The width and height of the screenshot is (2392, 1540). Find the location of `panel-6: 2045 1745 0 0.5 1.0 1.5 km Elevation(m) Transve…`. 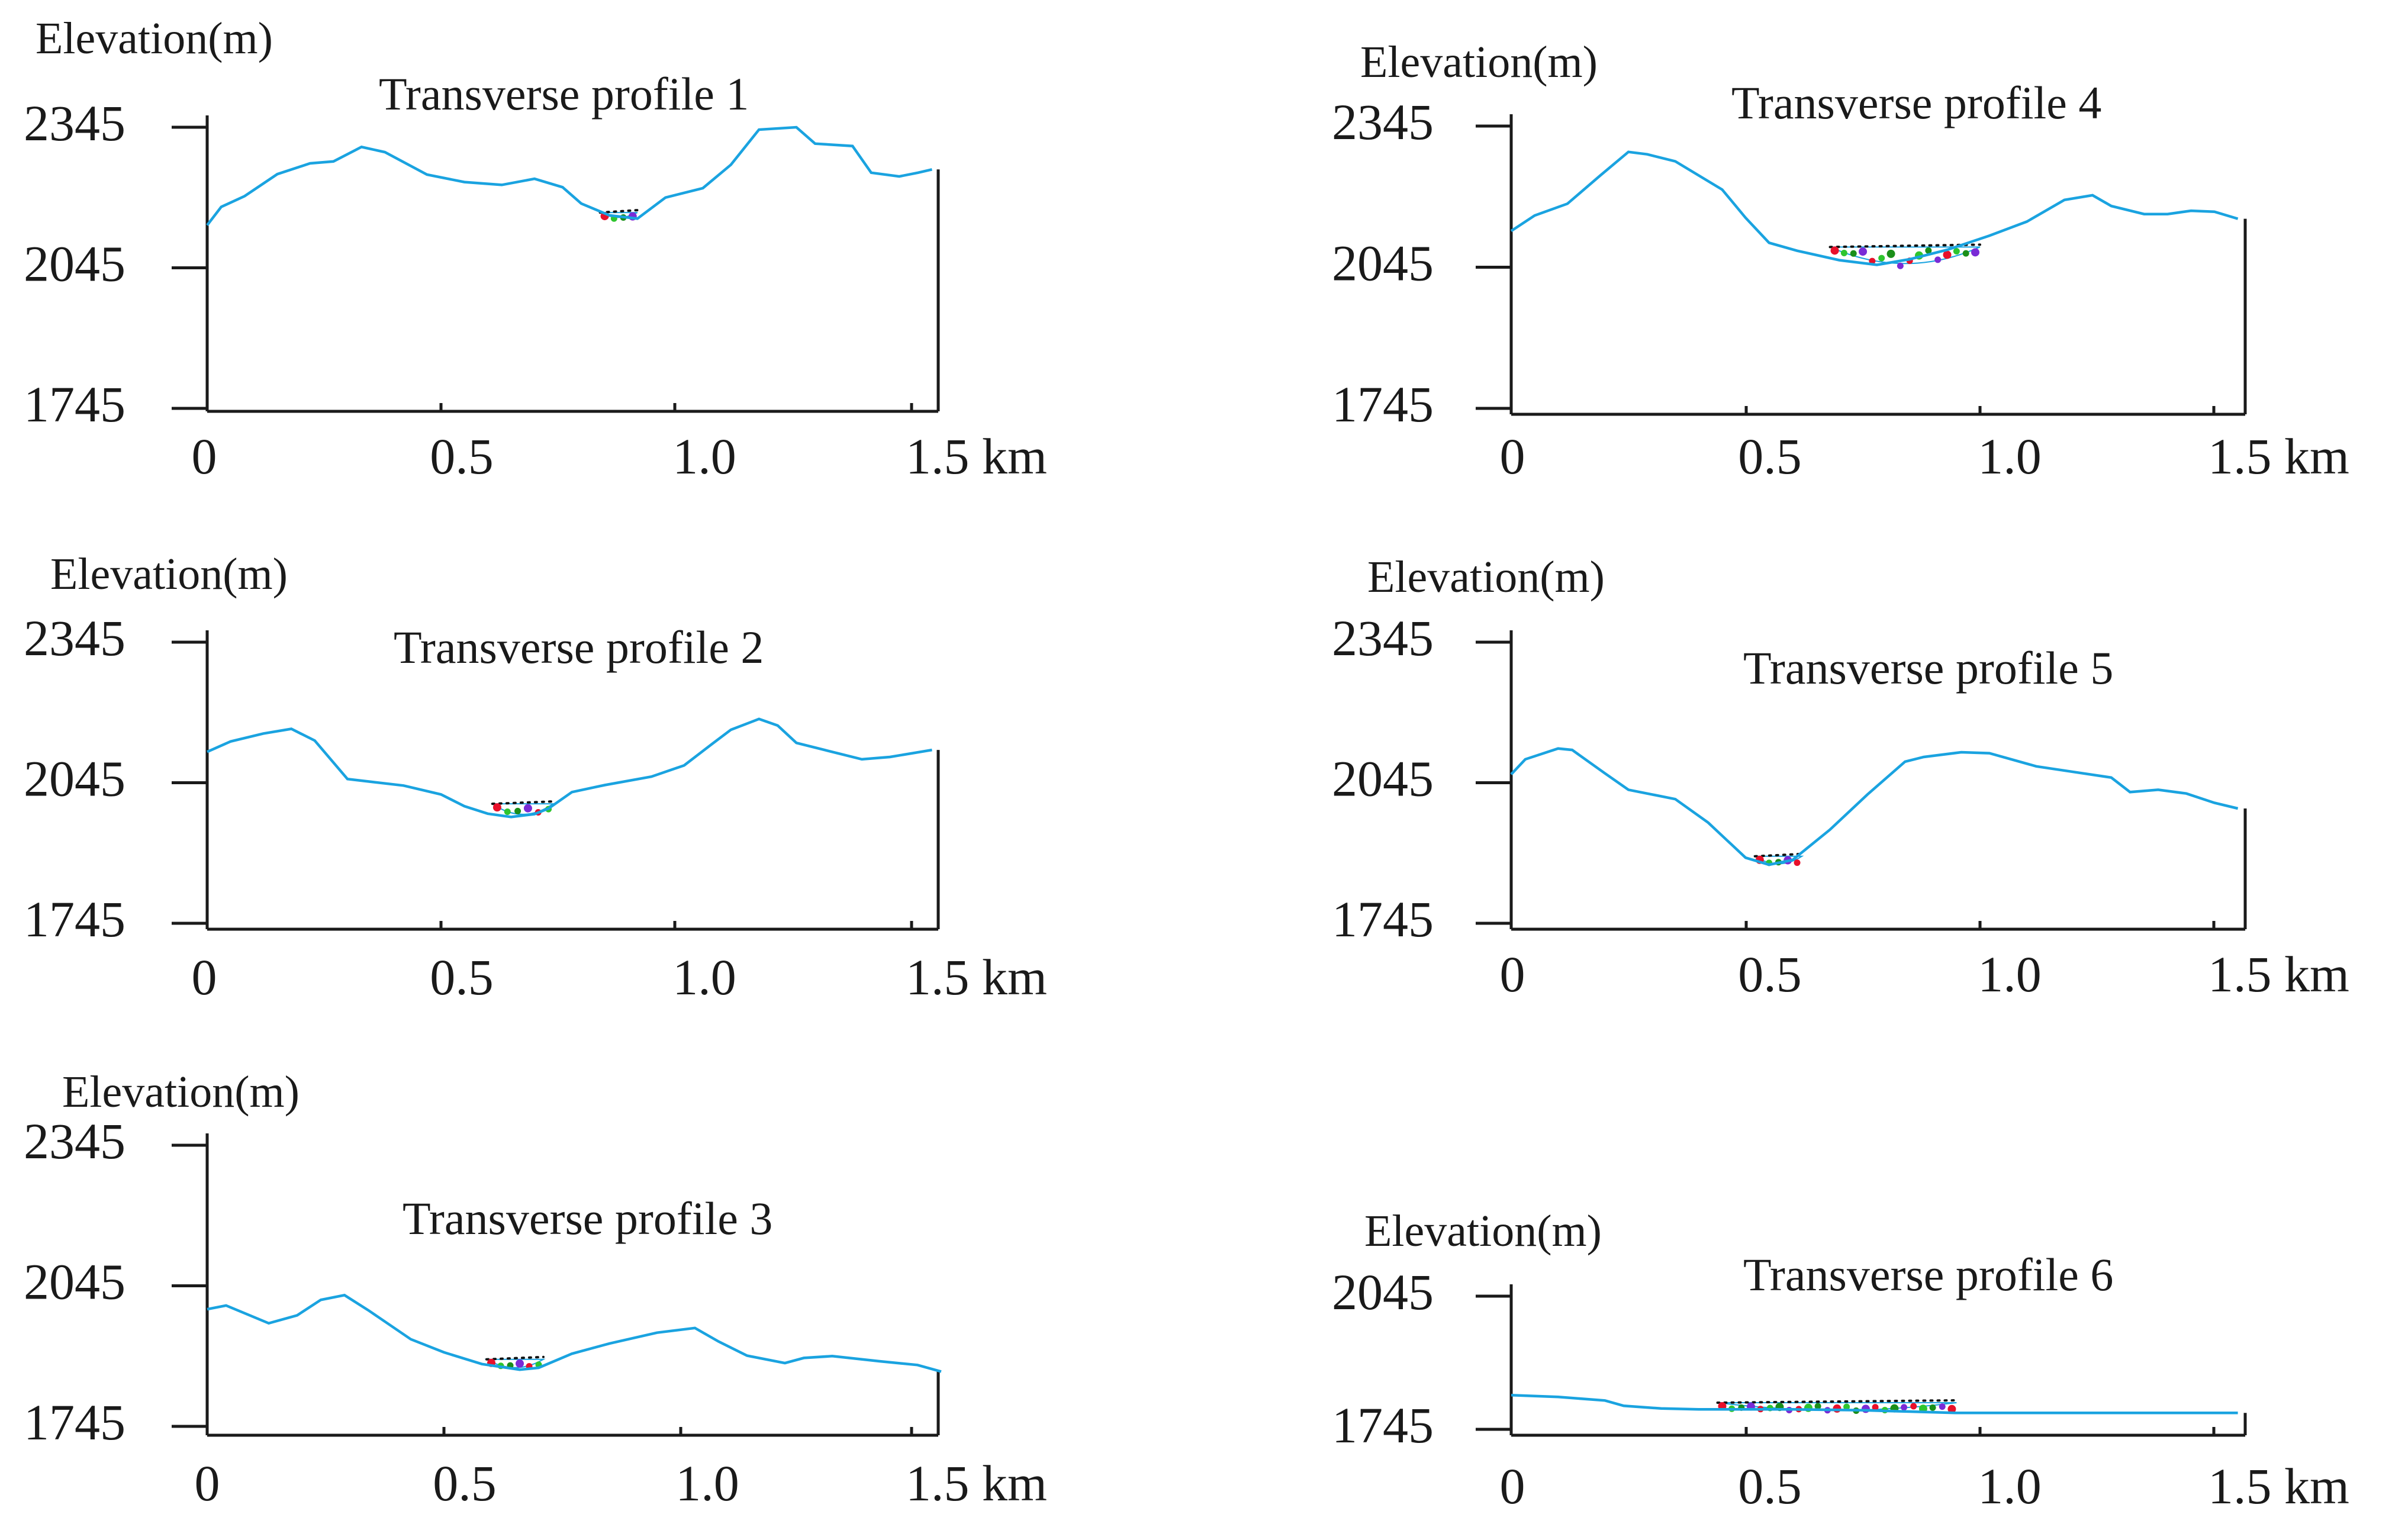

panel-6: 2045 1745 0 0.5 1.0 1.5 km Elevation(m) Transve… is located at coordinates (1840, 1361).